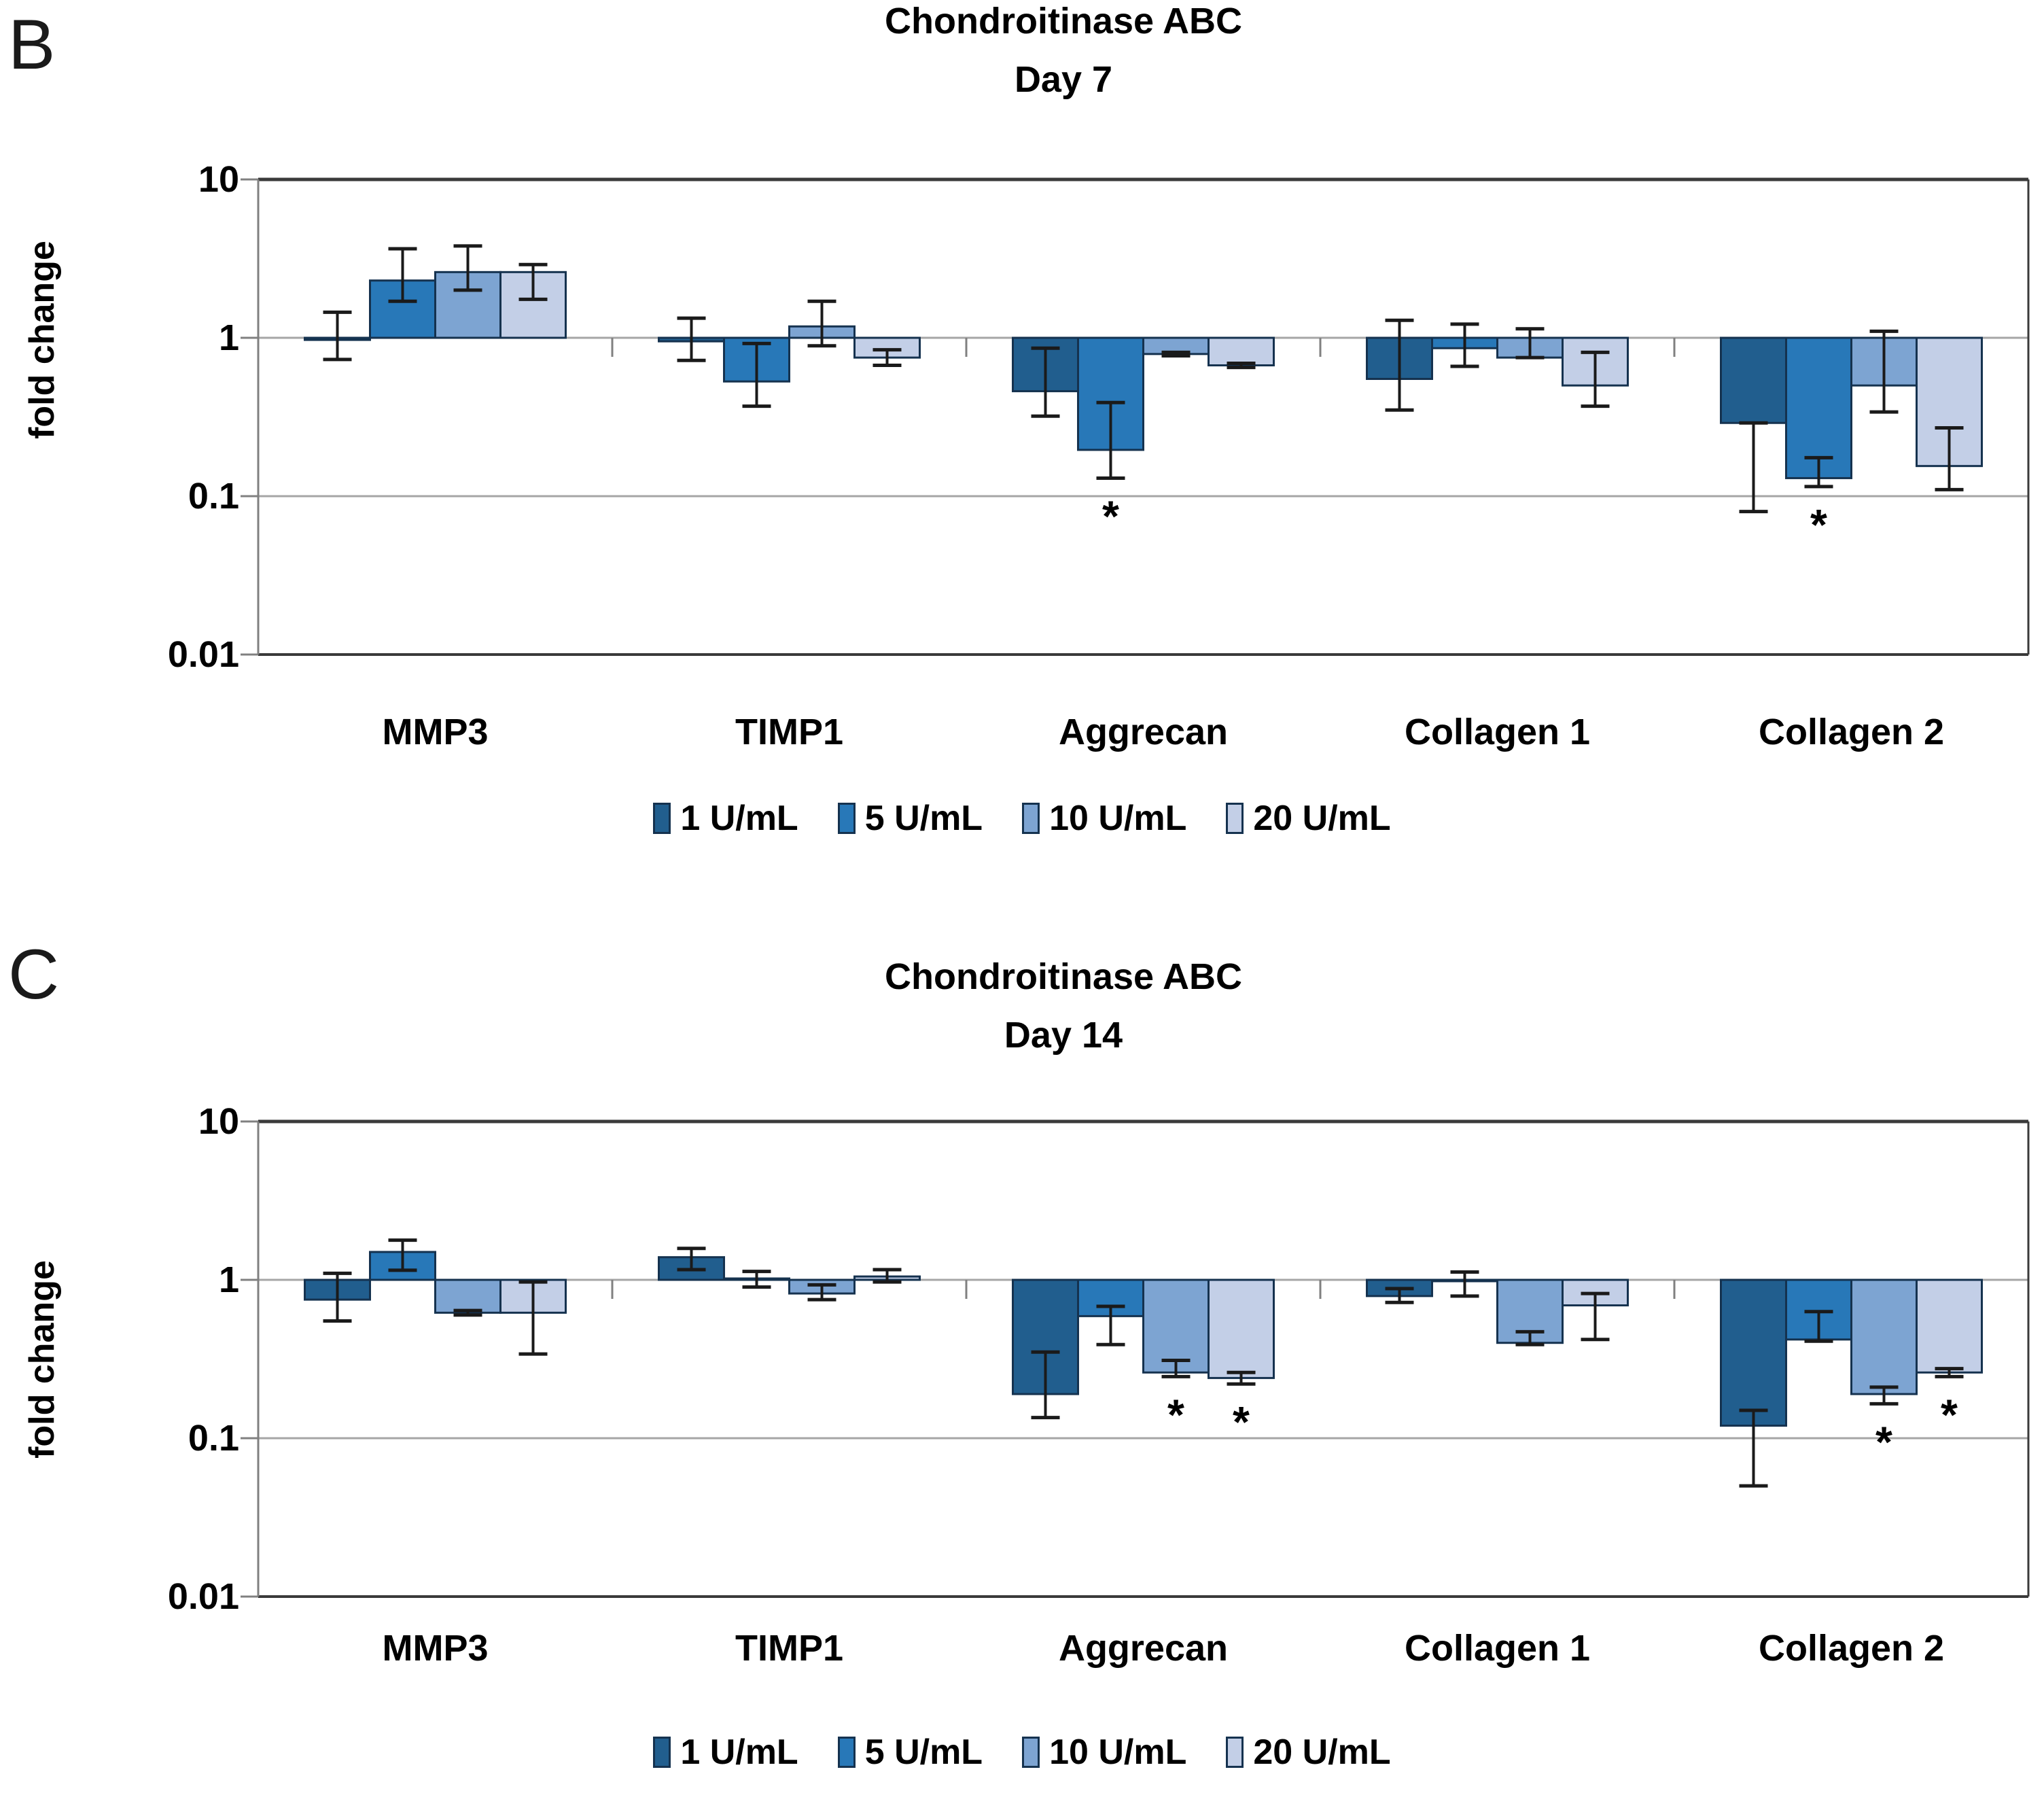  I want to click on panel-letter-c: C, so click(34, 974).